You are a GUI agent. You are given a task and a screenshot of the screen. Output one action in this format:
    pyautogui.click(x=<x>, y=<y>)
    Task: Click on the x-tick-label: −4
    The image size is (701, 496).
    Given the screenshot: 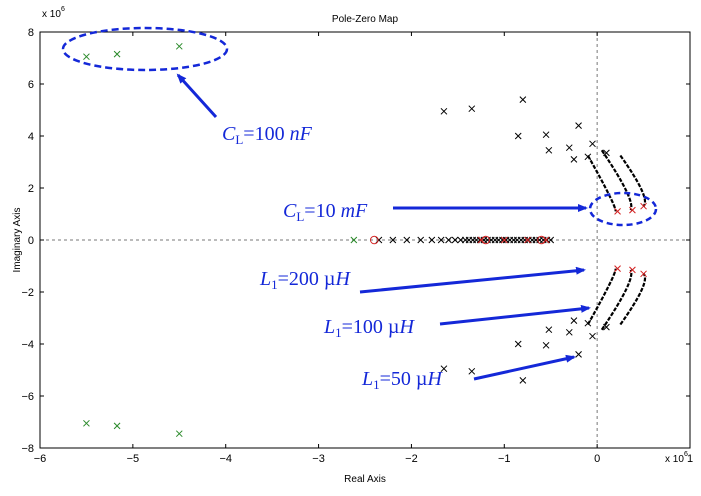 What is the action you would take?
    pyautogui.click(x=225, y=459)
    